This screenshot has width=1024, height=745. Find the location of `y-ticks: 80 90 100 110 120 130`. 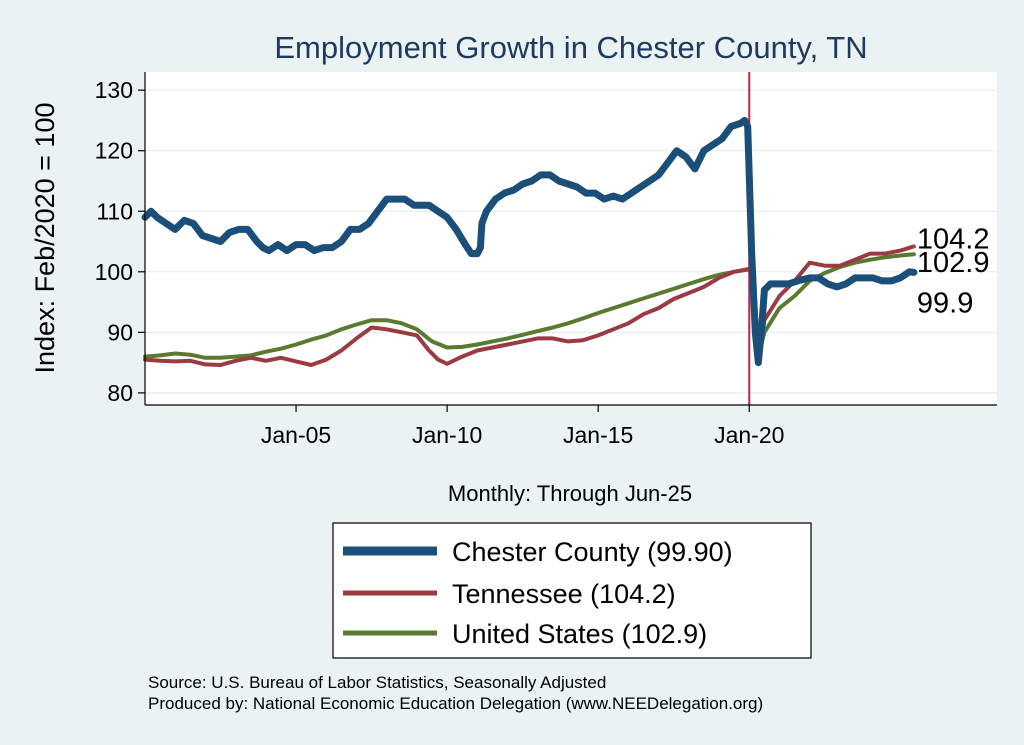

y-ticks: 80 90 100 110 120 130 is located at coordinates (120, 241).